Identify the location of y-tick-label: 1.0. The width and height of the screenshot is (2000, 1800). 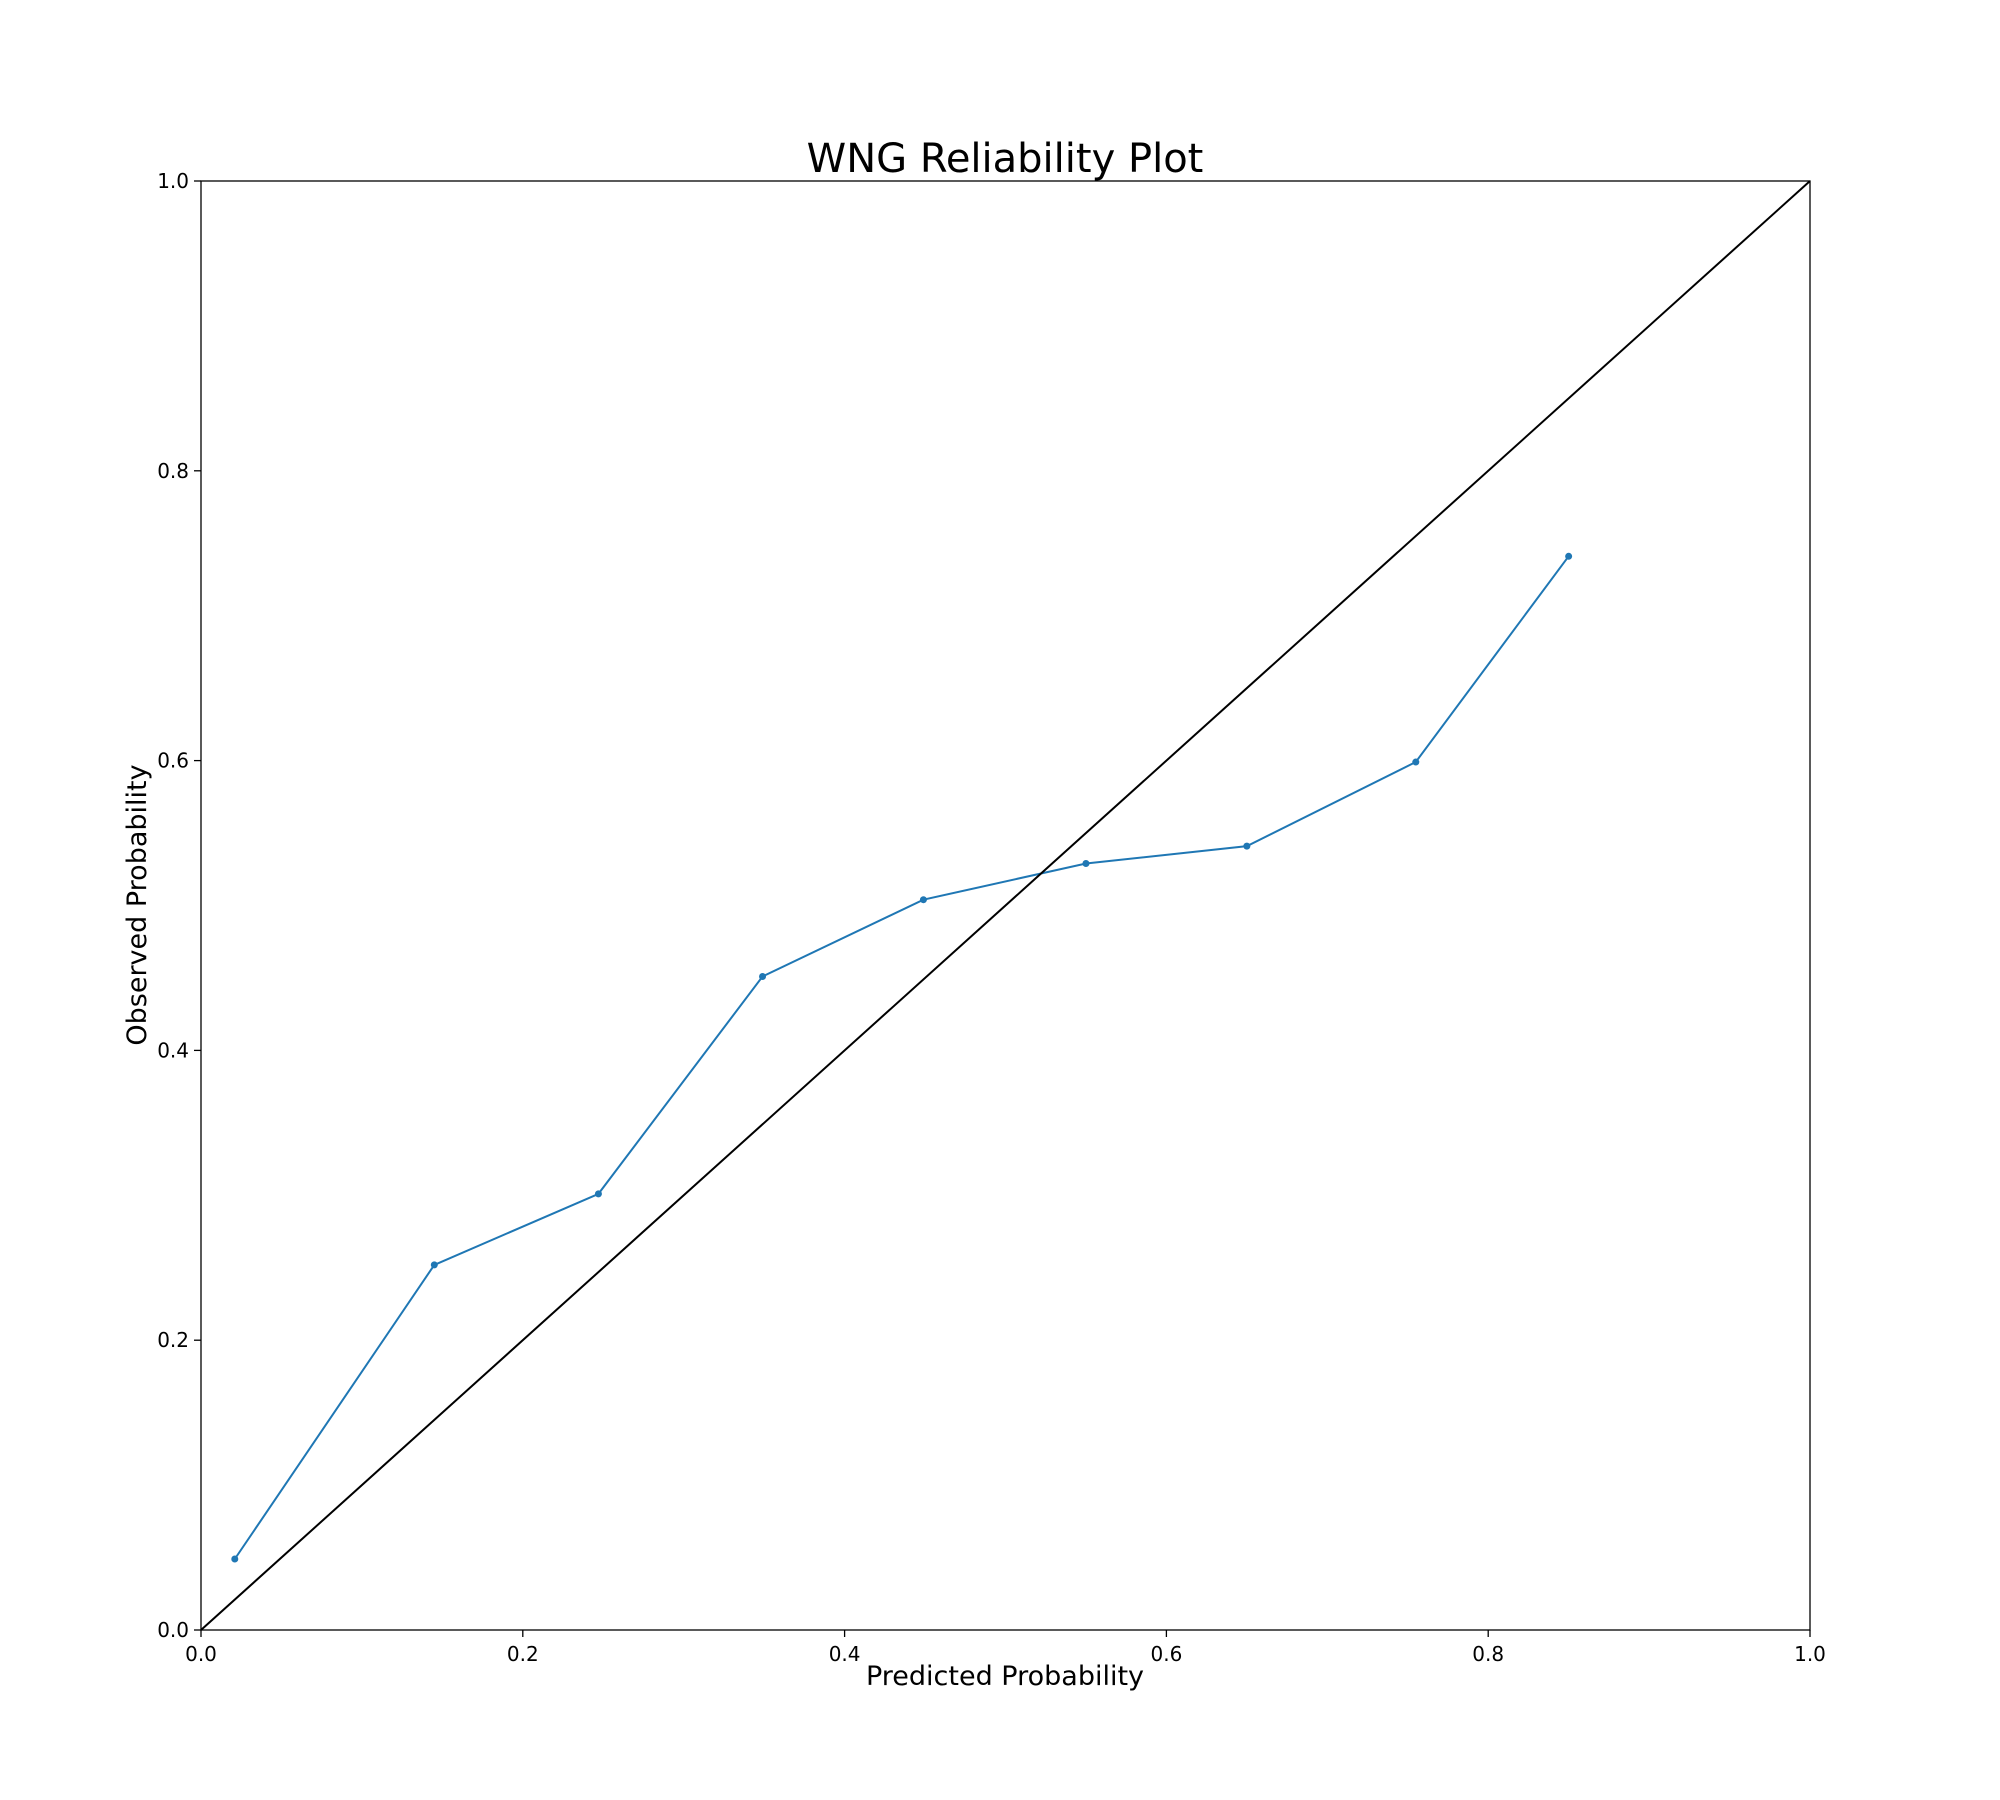
(173, 181).